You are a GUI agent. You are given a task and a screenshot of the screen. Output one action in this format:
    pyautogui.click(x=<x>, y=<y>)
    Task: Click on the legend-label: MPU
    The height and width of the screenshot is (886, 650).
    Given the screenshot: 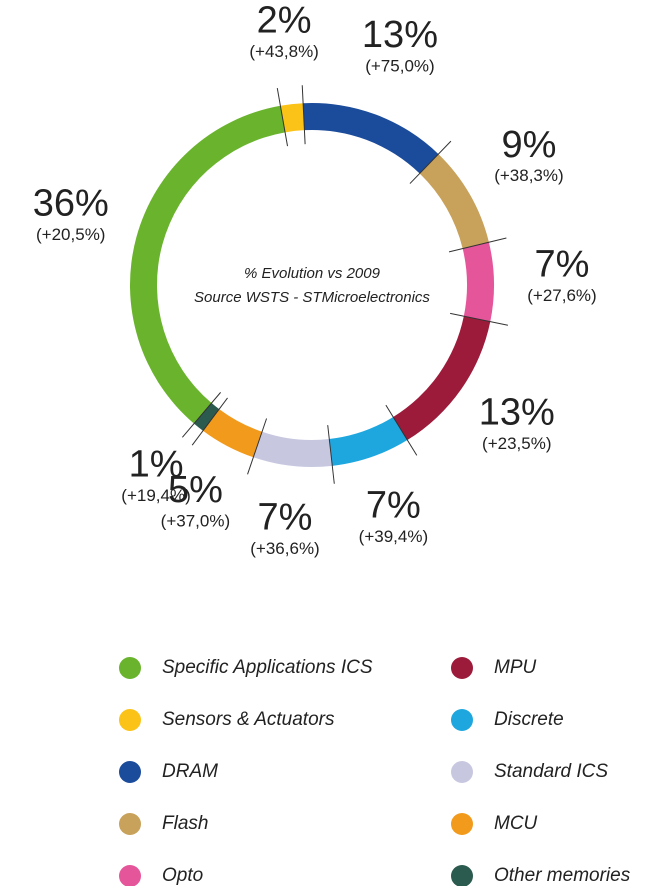 What is the action you would take?
    pyautogui.click(x=515, y=667)
    